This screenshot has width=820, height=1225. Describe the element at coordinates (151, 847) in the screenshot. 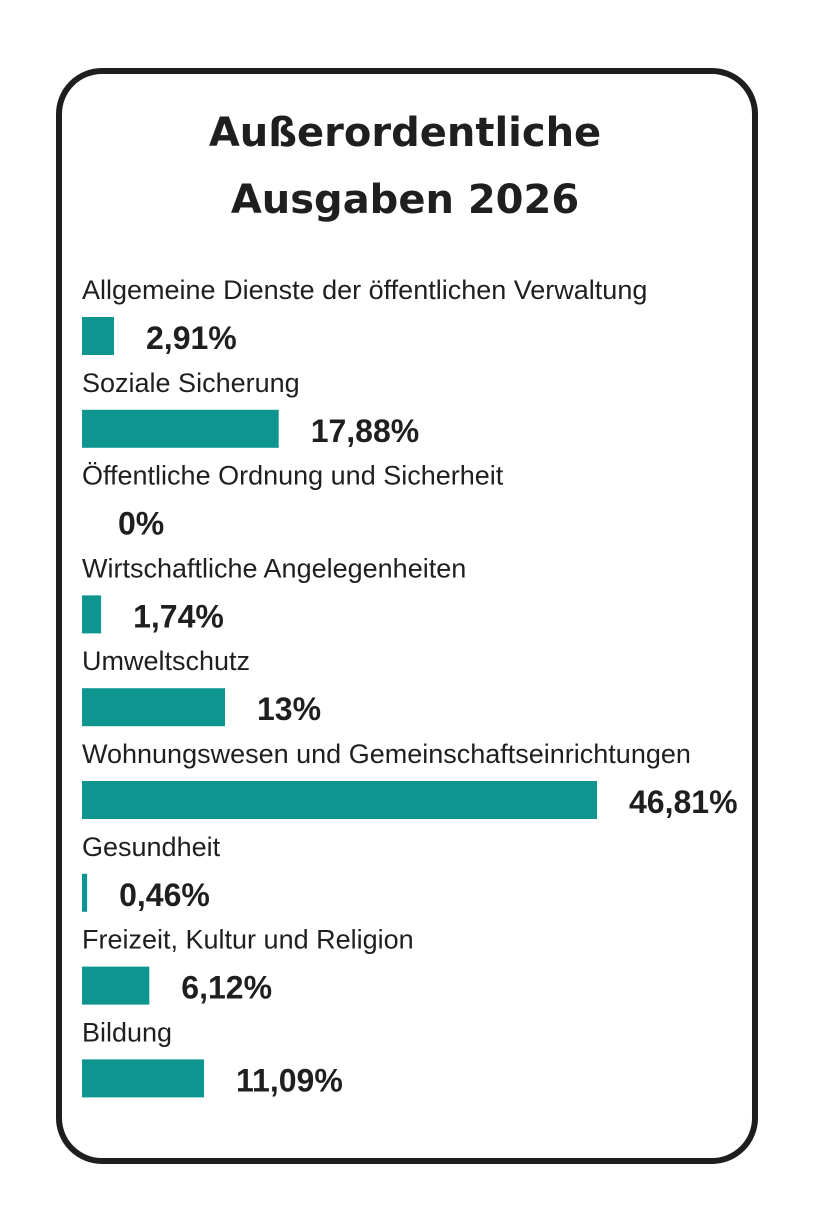

I see `category-label: Gesundheit` at that location.